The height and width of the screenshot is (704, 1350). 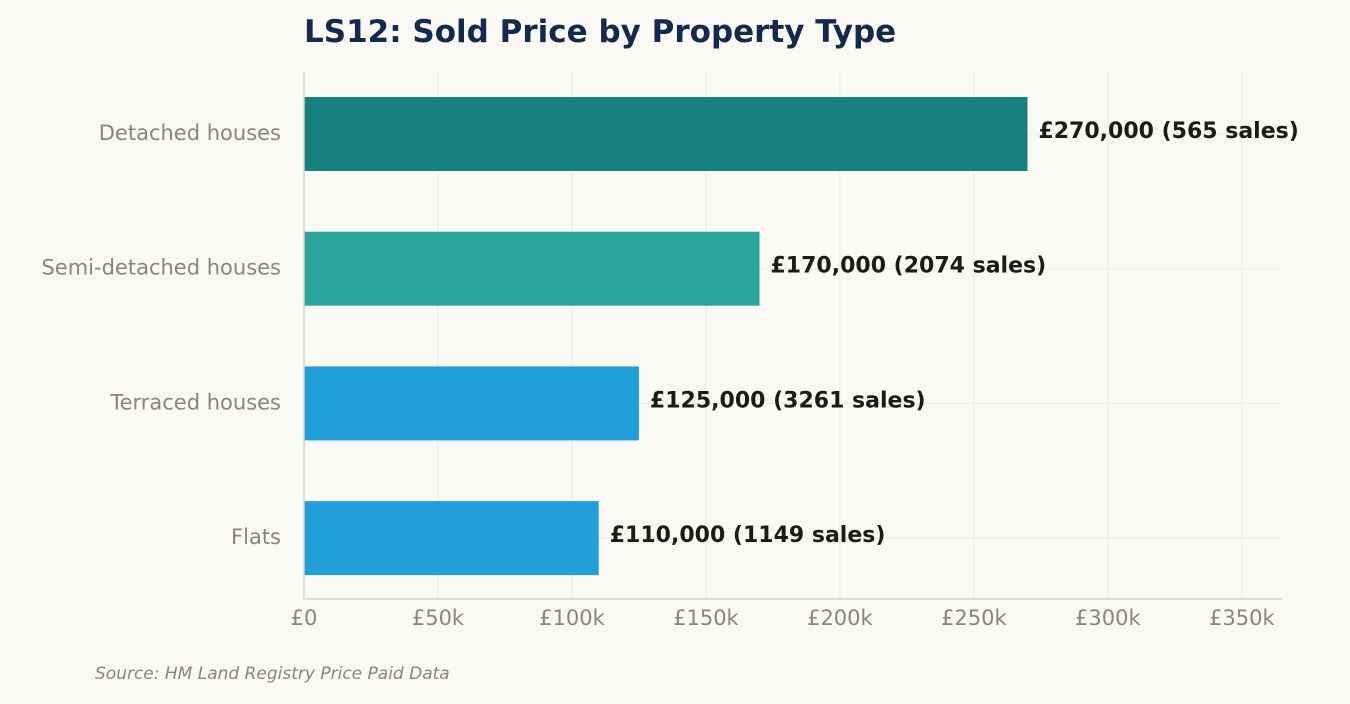 I want to click on x-tick-label: £300k, so click(x=1108, y=618).